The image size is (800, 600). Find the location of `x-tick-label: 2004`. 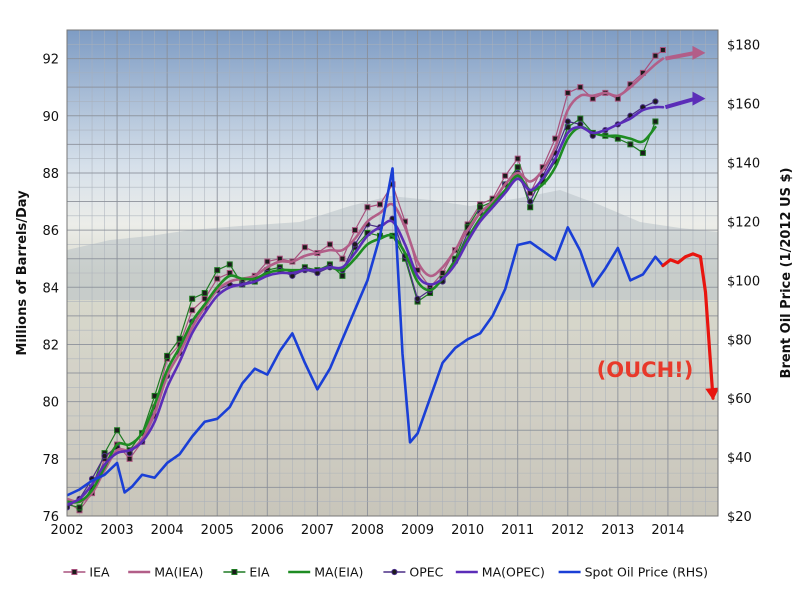

x-tick-label: 2004 is located at coordinates (167, 530).